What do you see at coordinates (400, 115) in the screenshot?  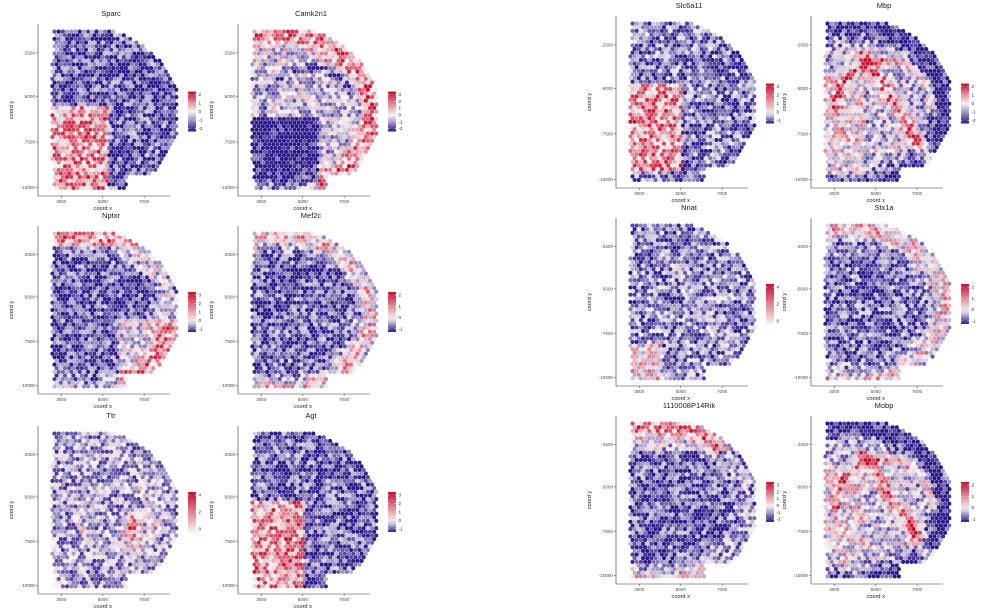 I see `legend-tick-label: 0` at bounding box center [400, 115].